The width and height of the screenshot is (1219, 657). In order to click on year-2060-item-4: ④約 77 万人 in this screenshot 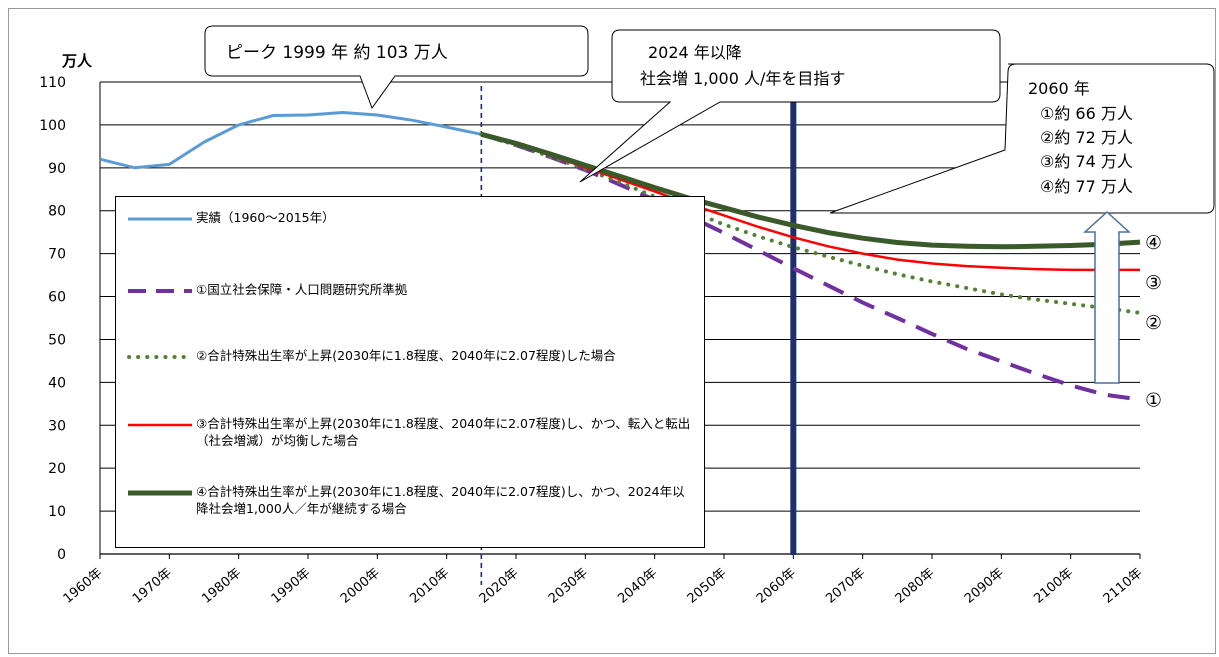, I will do `click(1086, 186)`.